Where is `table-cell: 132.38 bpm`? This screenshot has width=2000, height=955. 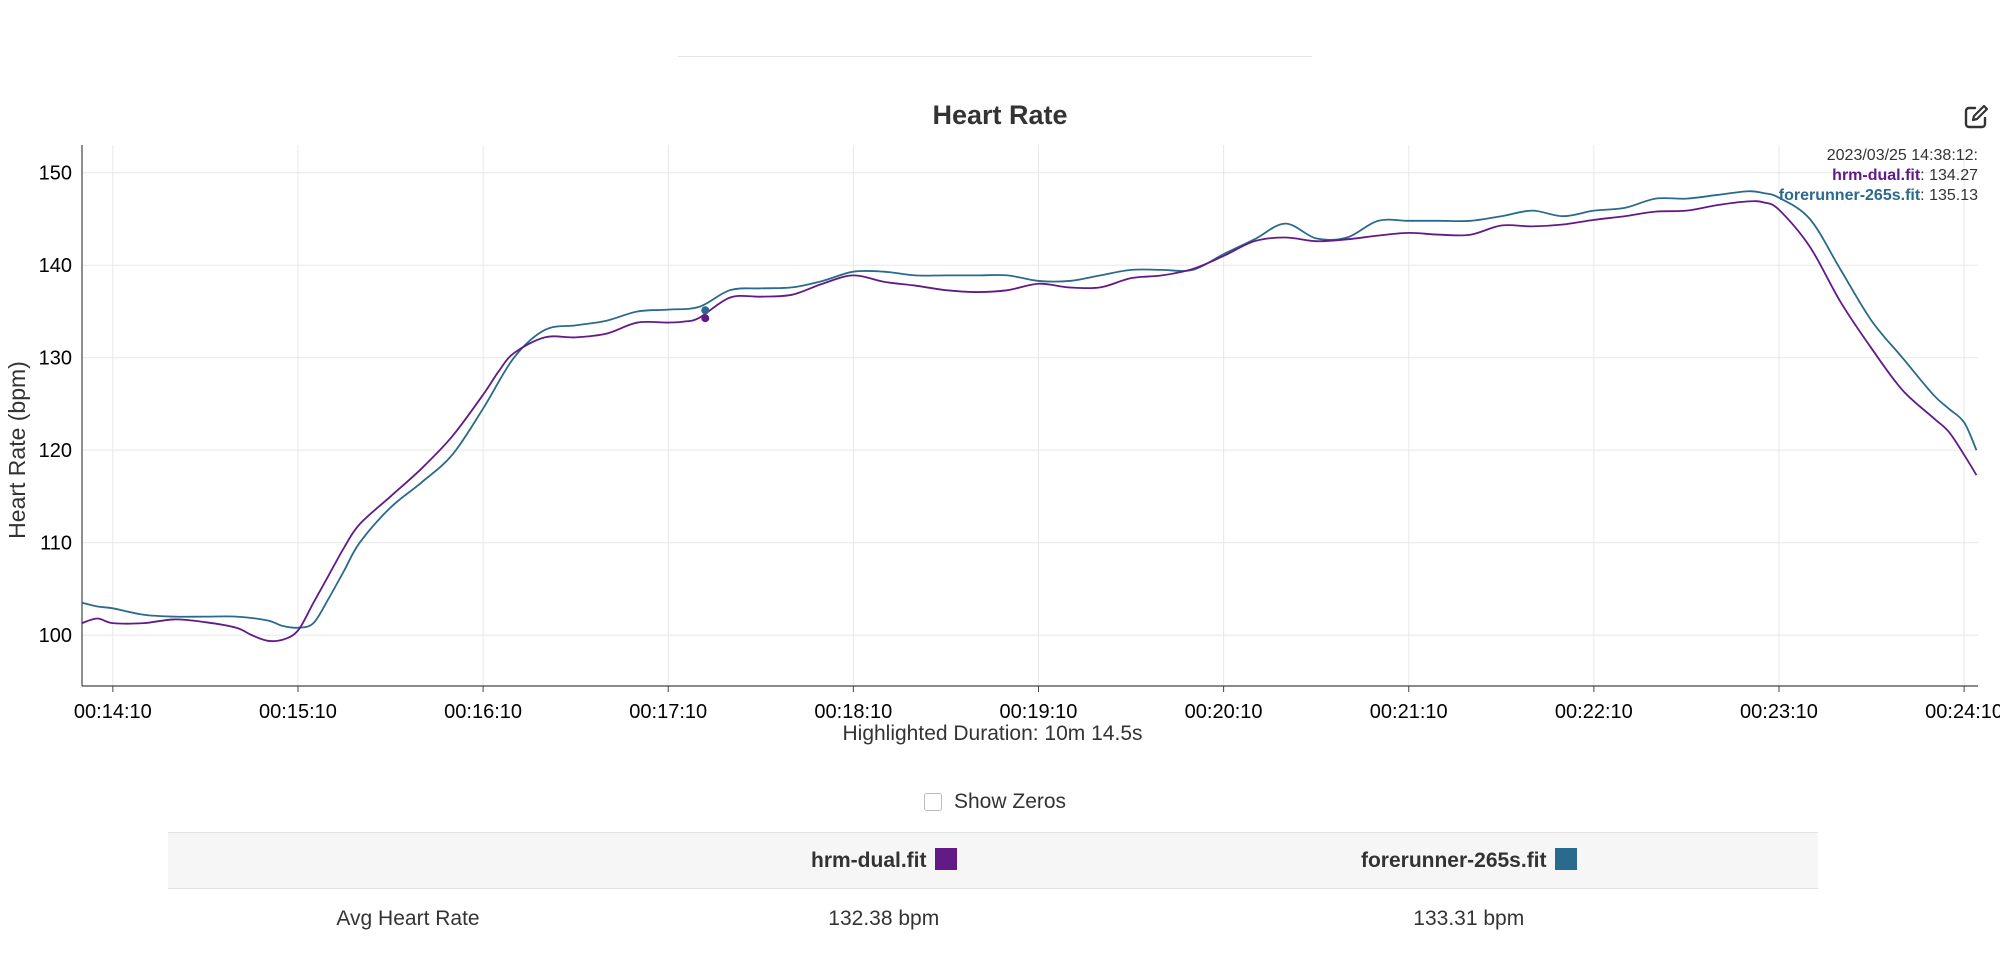 table-cell: 132.38 bpm is located at coordinates (884, 918).